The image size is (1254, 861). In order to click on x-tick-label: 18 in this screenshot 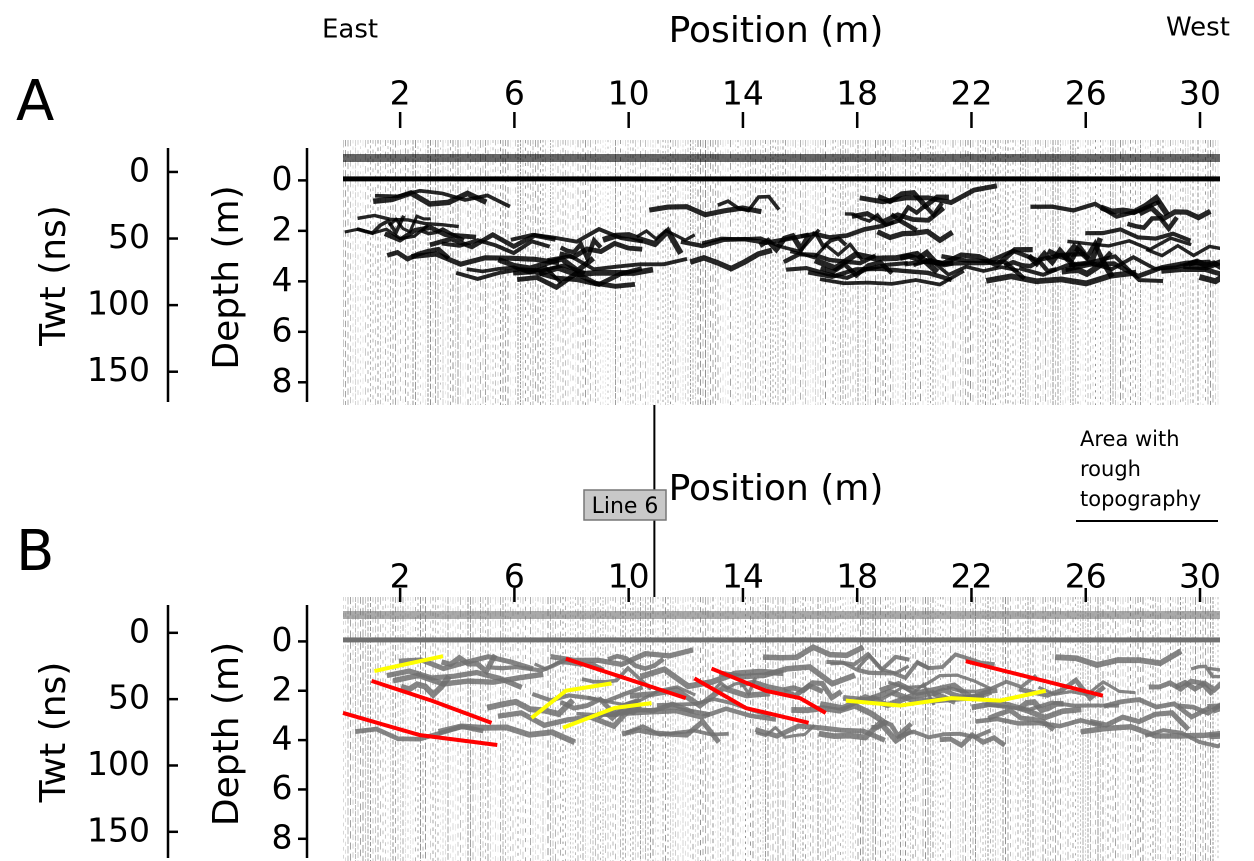, I will do `click(857, 93)`.